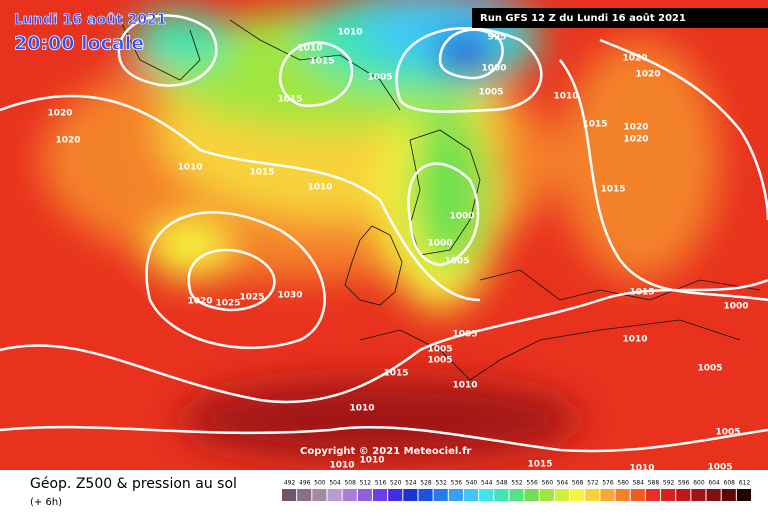 The height and width of the screenshot is (516, 768). What do you see at coordinates (441, 483) in the screenshot?
I see `scale-label: 532` at bounding box center [441, 483].